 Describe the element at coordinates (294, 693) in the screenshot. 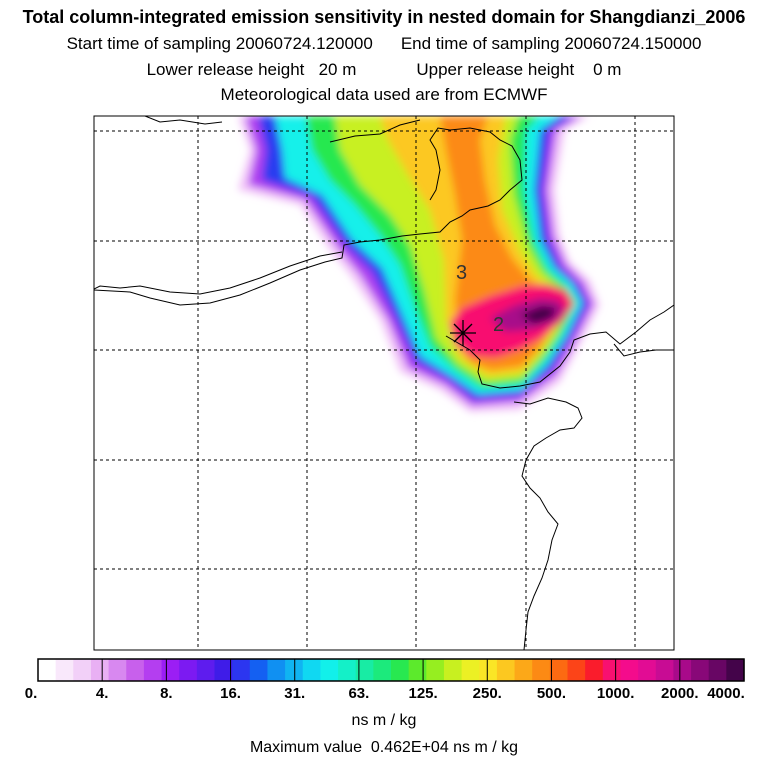

I see `colorbar-tick-label: 31.` at that location.